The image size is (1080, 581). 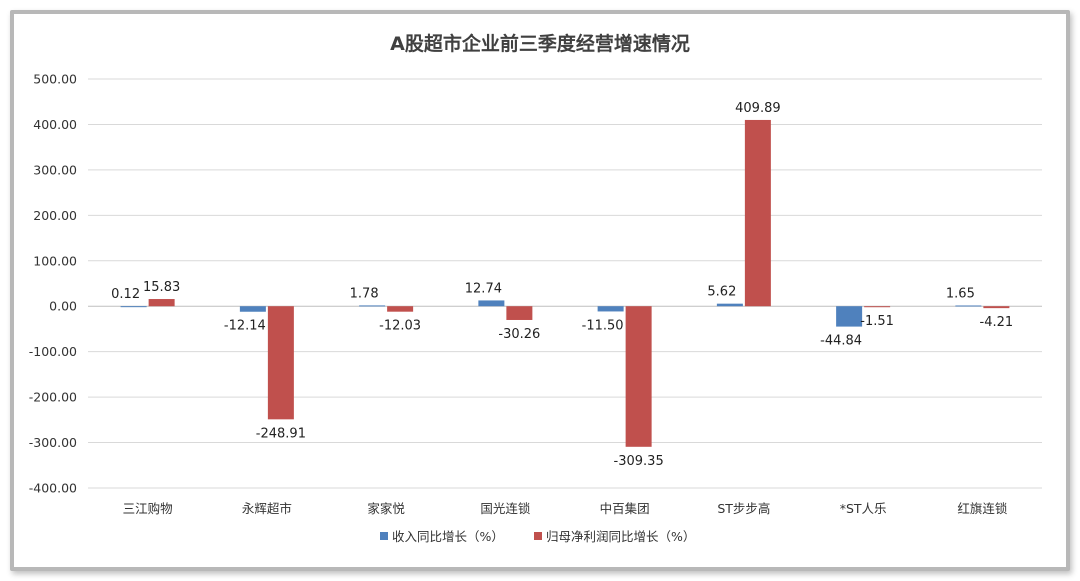 What do you see at coordinates (148, 508) in the screenshot?
I see `x-tick-label: 三江购物` at bounding box center [148, 508].